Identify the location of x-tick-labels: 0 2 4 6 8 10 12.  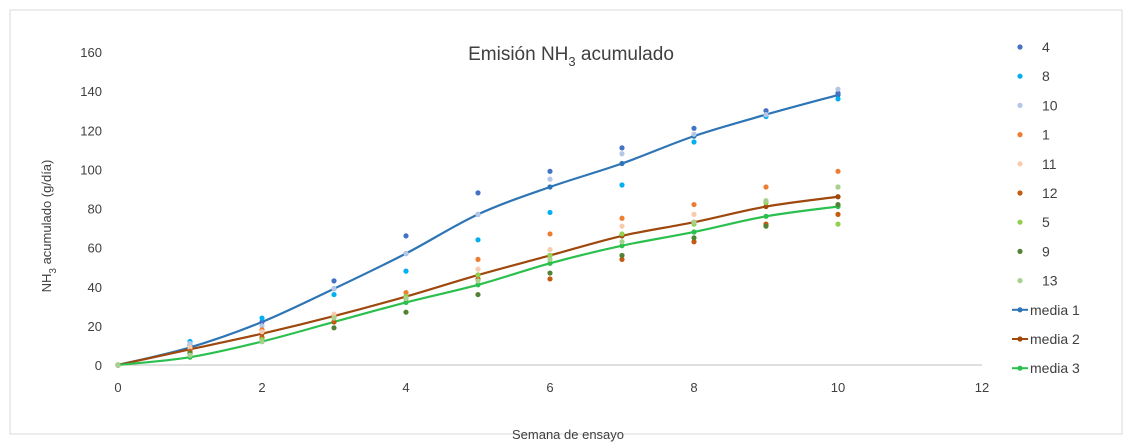
(551, 387).